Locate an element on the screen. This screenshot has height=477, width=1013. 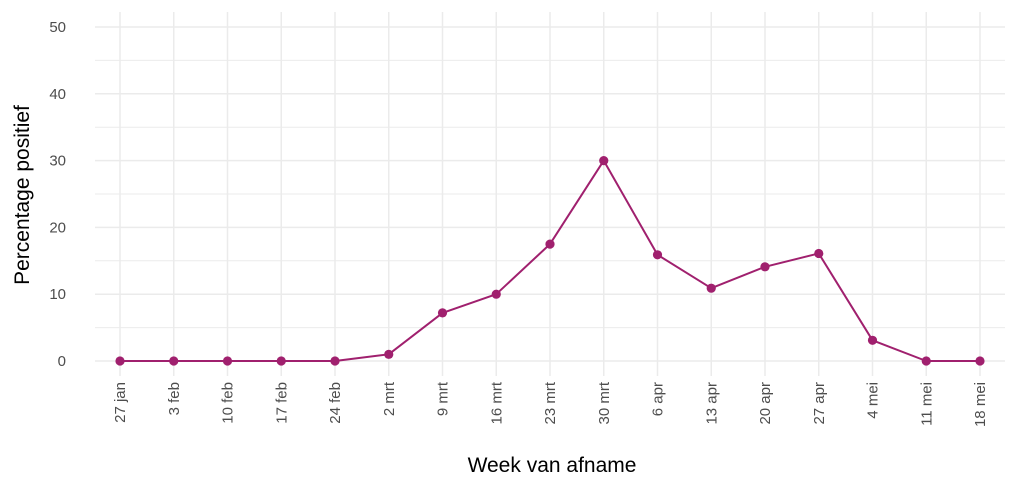
y-tick-label: 30 is located at coordinates (57, 161).